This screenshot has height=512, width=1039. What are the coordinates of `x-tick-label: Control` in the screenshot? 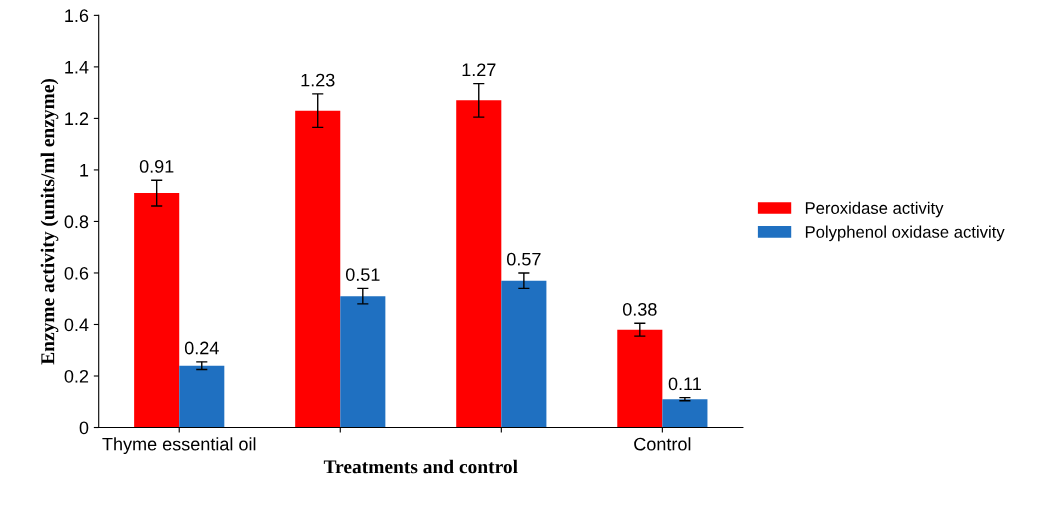 It's located at (662, 444).